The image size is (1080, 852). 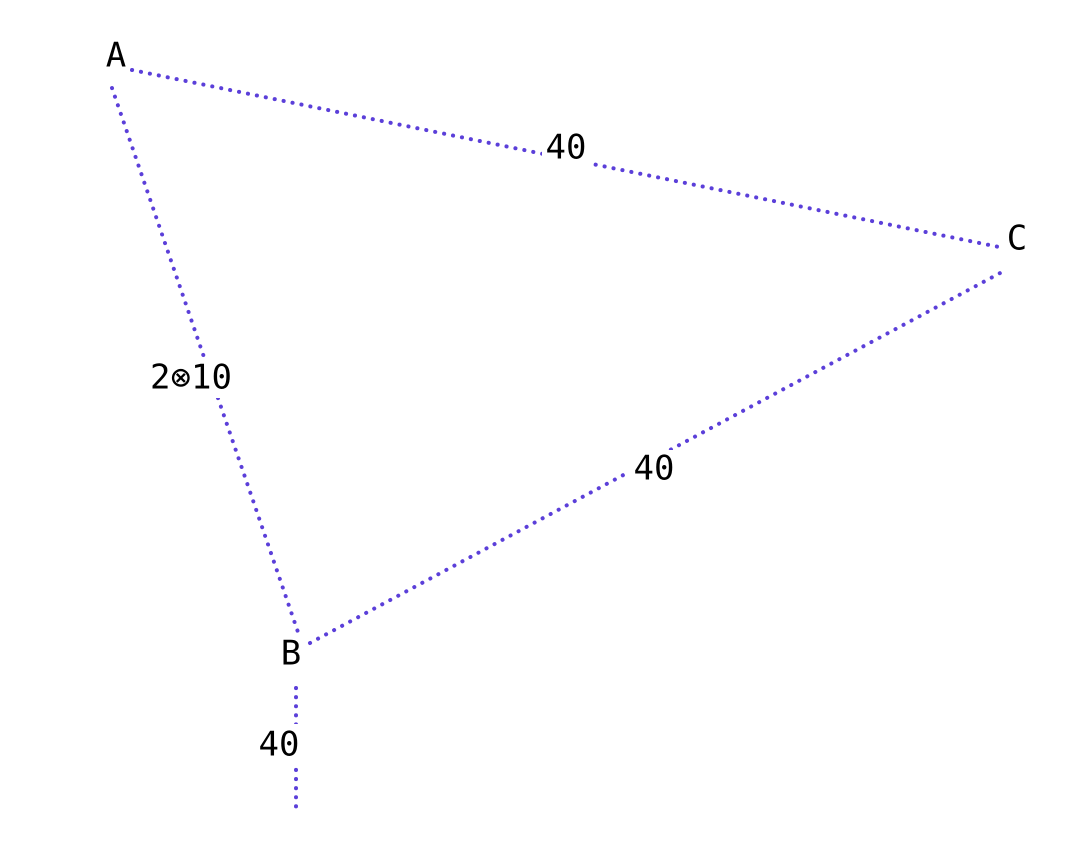 I want to click on vertex-label-c: C, so click(x=1017, y=239).